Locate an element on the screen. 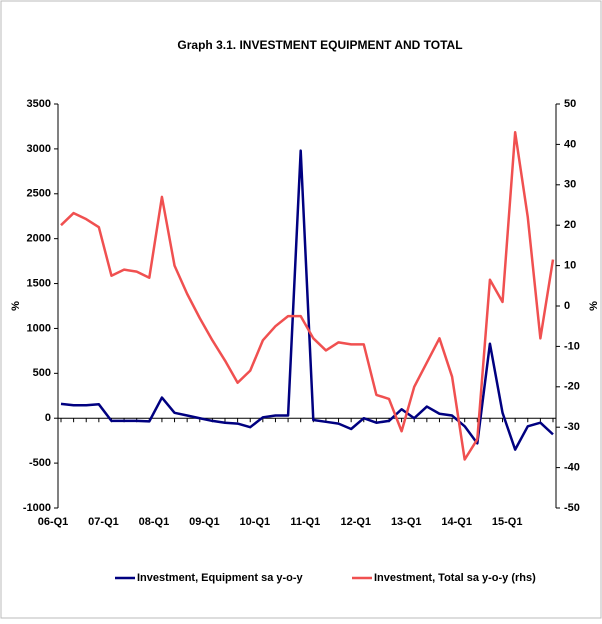 This screenshot has width=602, height=624. y2-tick-label: 50 is located at coordinates (570, 104).